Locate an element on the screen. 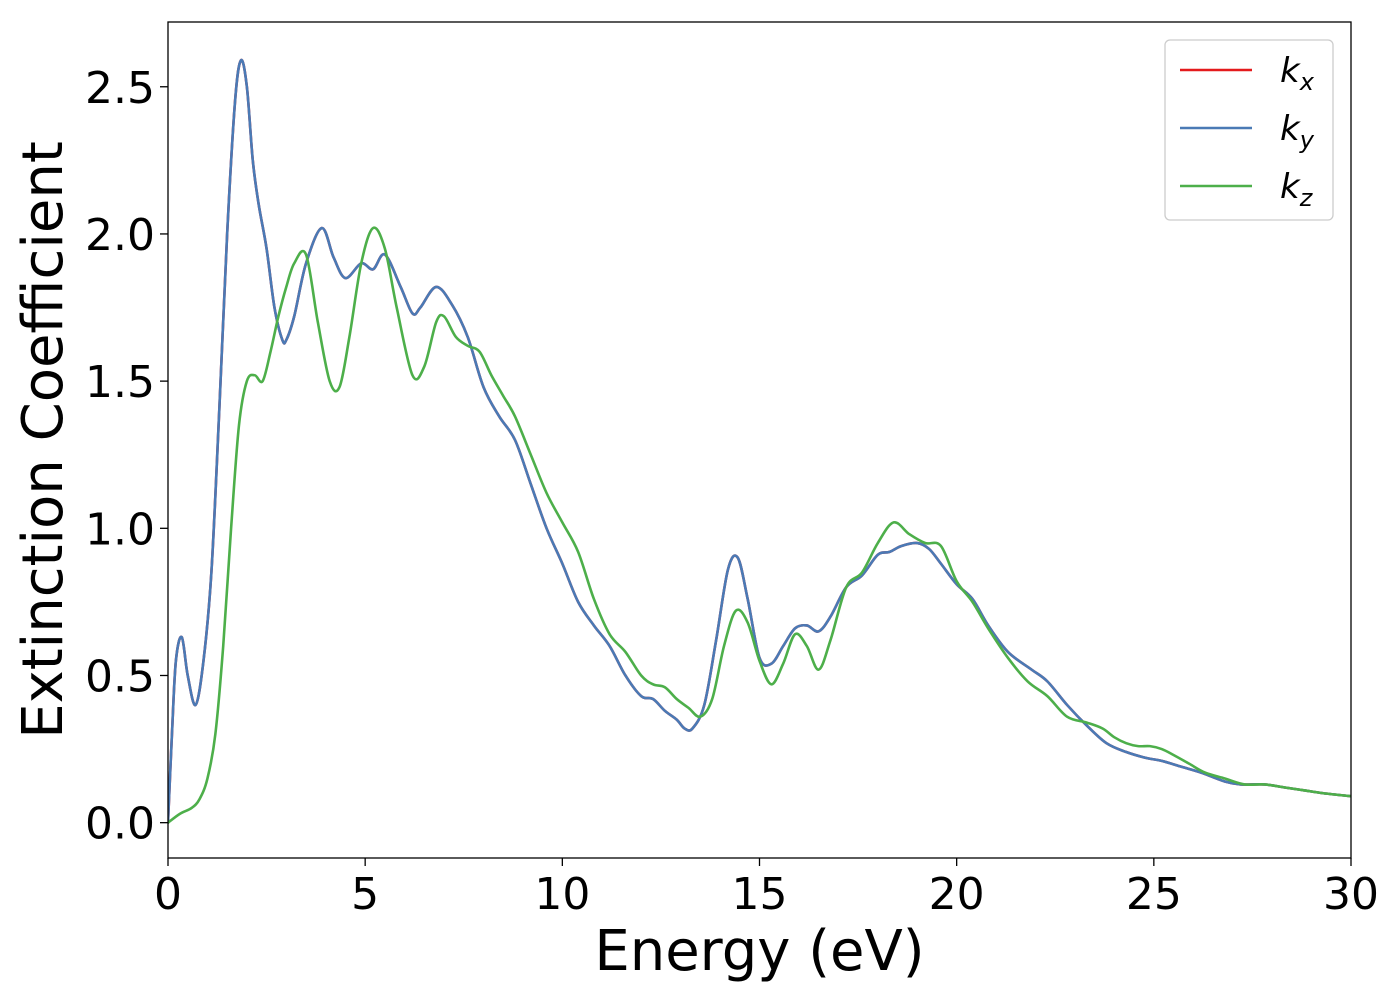  legend-label-y: ky is located at coordinates (1297, 131).